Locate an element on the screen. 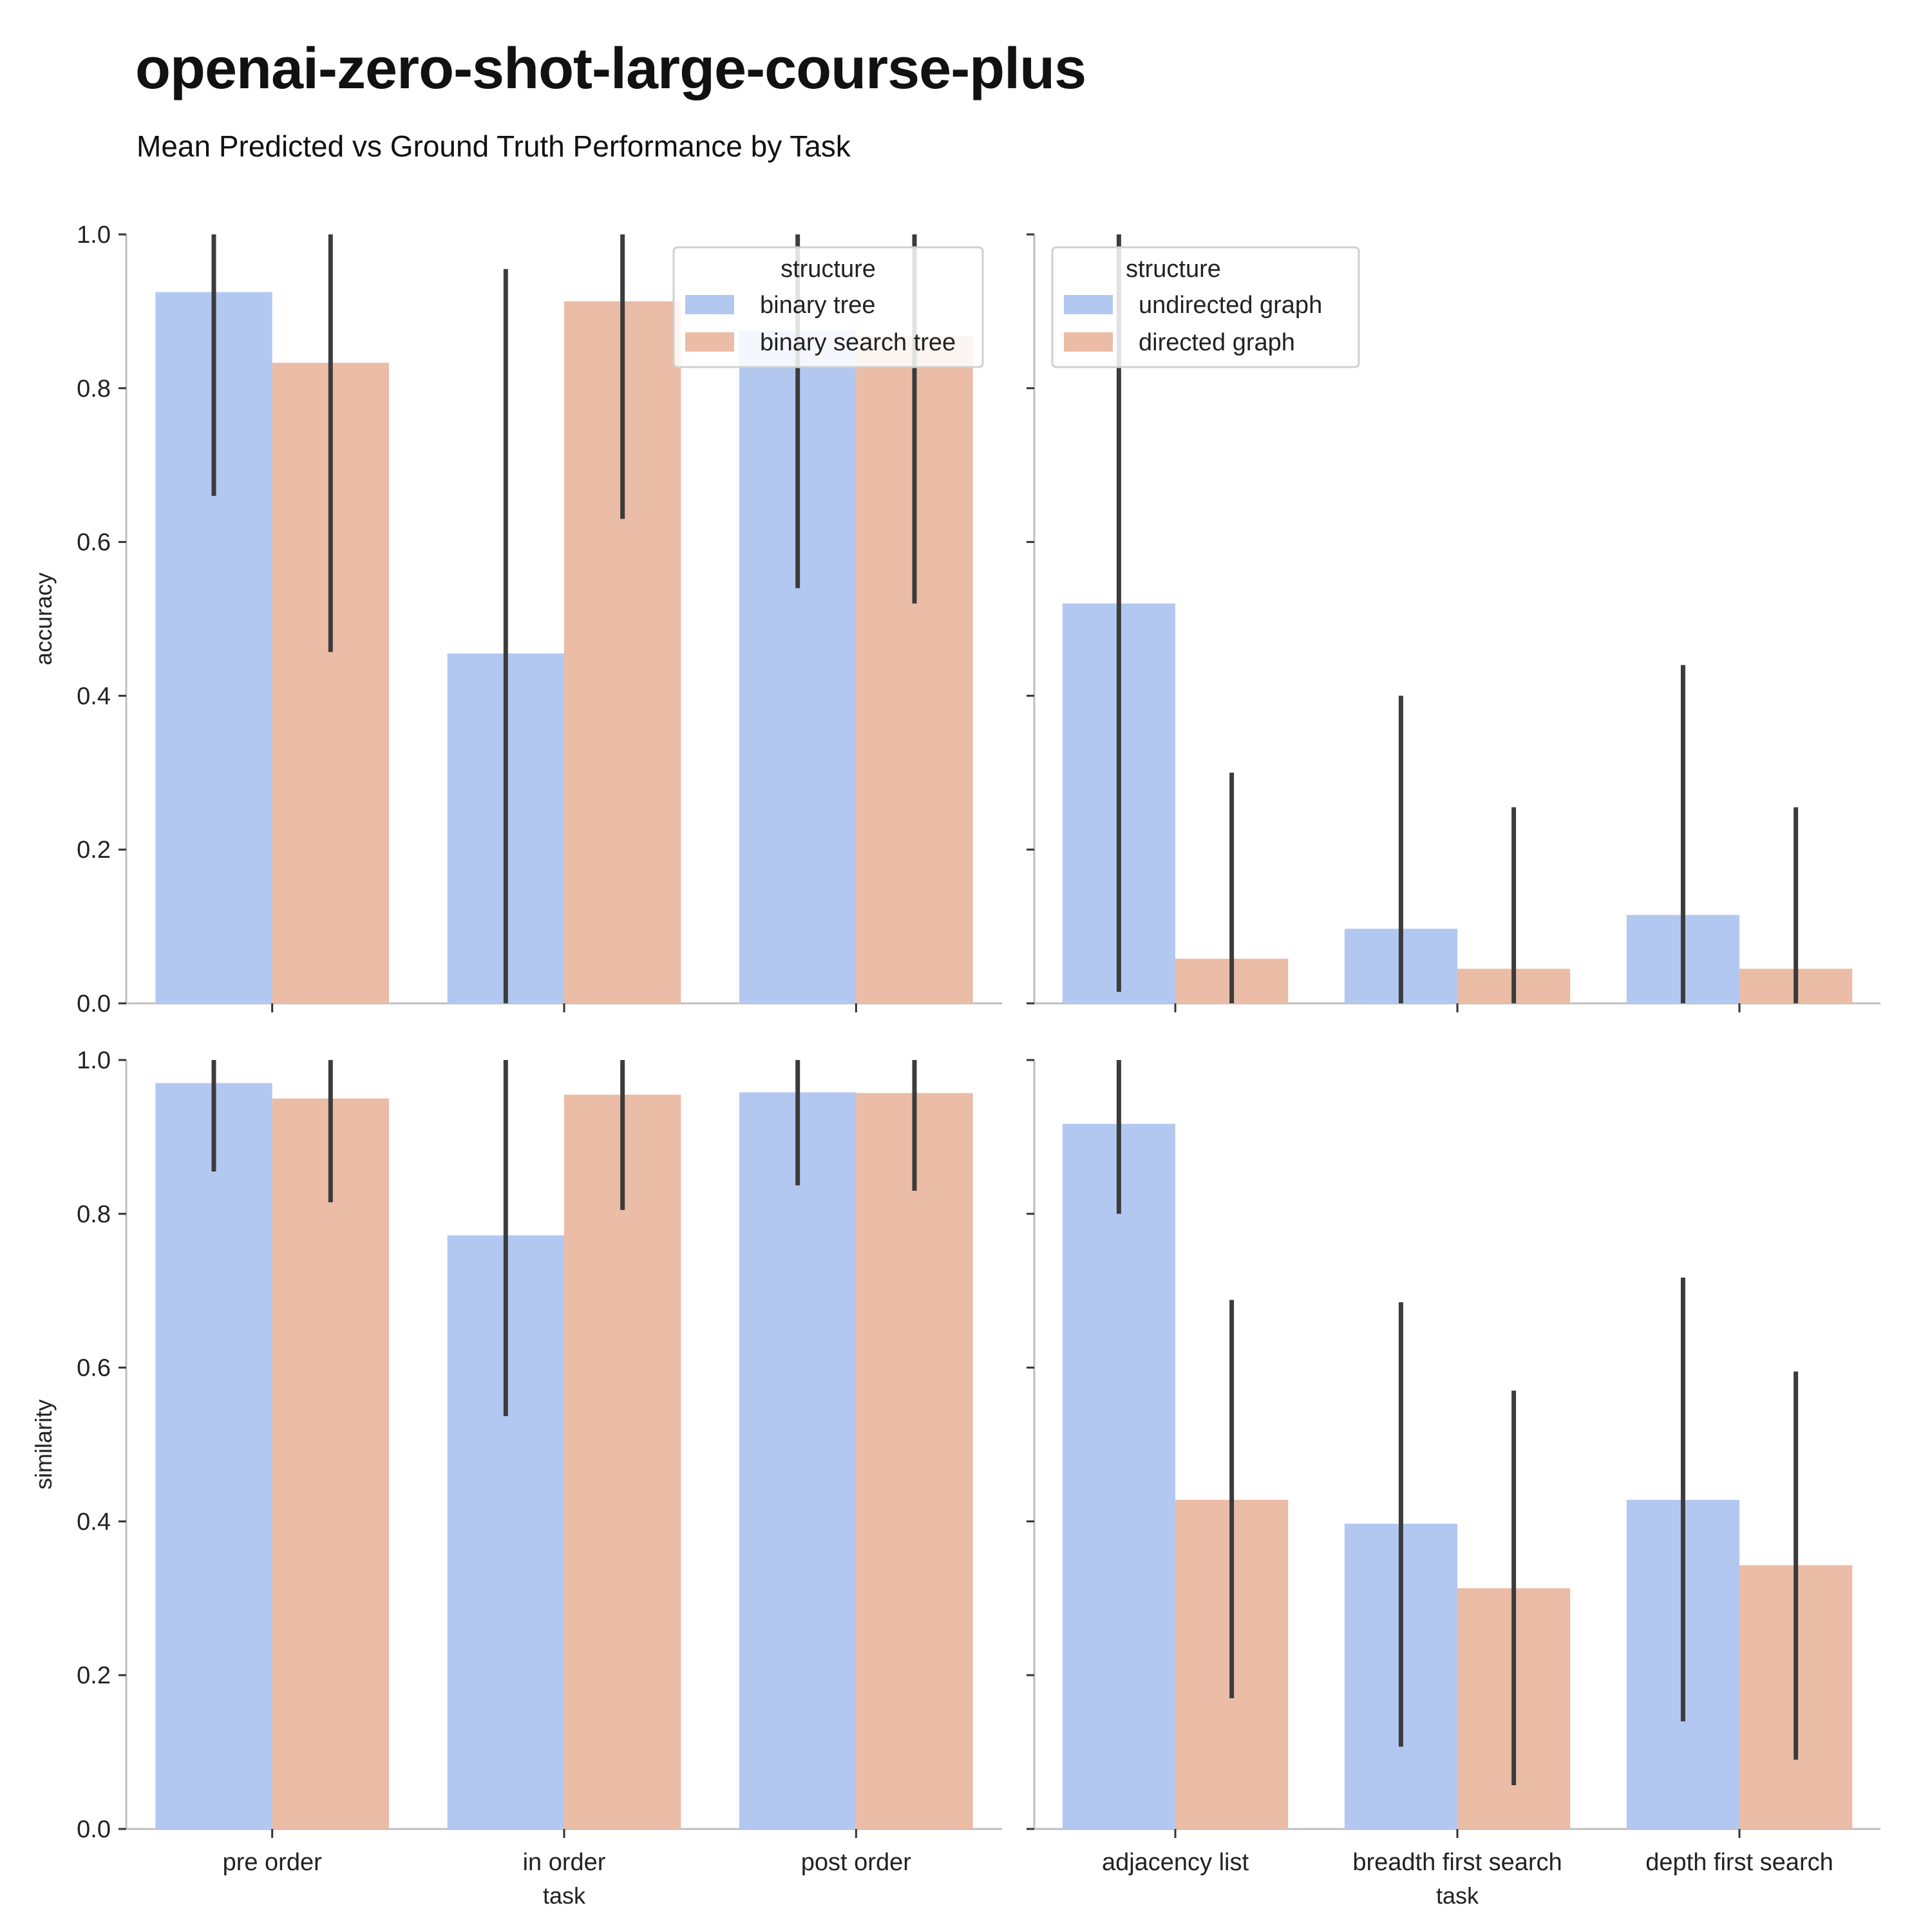  legend-entry: directed graph is located at coordinates (1217, 342).